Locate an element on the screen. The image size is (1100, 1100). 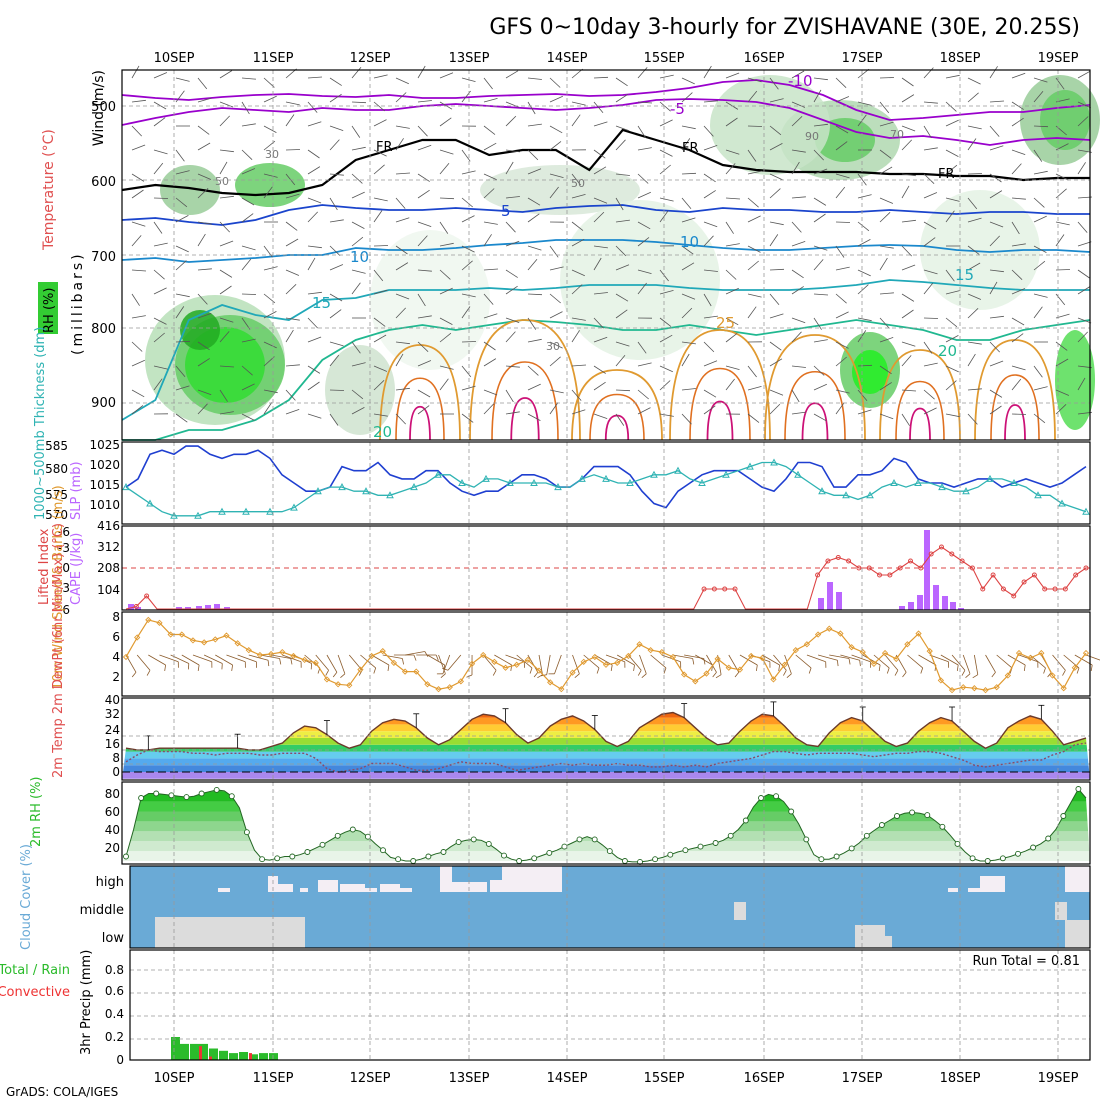
wind-label: Wind (m/s) is located at coordinates (99, 108).